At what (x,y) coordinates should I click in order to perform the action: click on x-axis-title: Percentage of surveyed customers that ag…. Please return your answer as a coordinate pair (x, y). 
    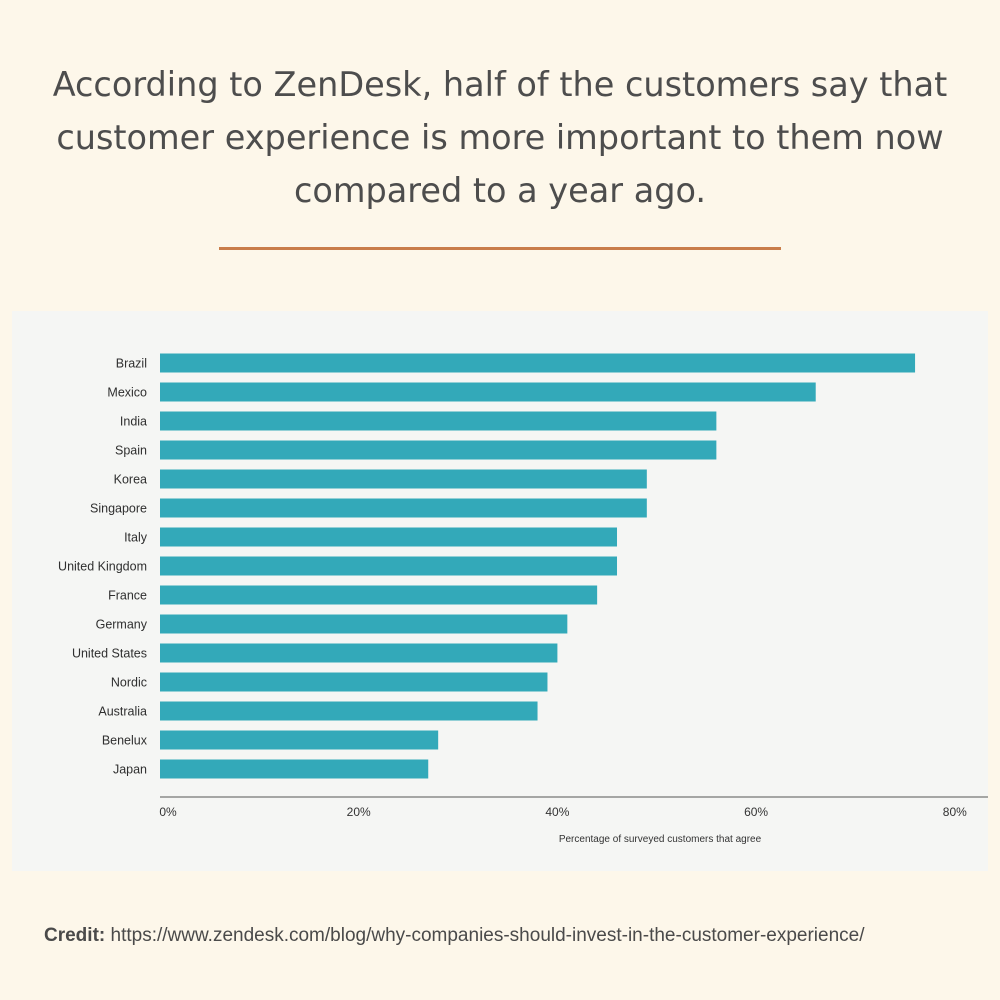
    Looking at the image, I should click on (660, 839).